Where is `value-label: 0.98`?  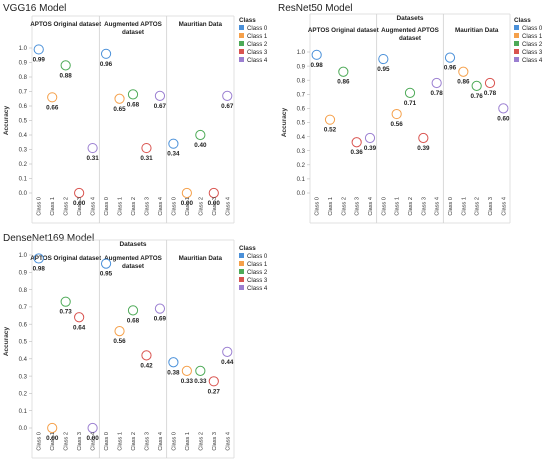
value-label: 0.98 is located at coordinates (317, 65).